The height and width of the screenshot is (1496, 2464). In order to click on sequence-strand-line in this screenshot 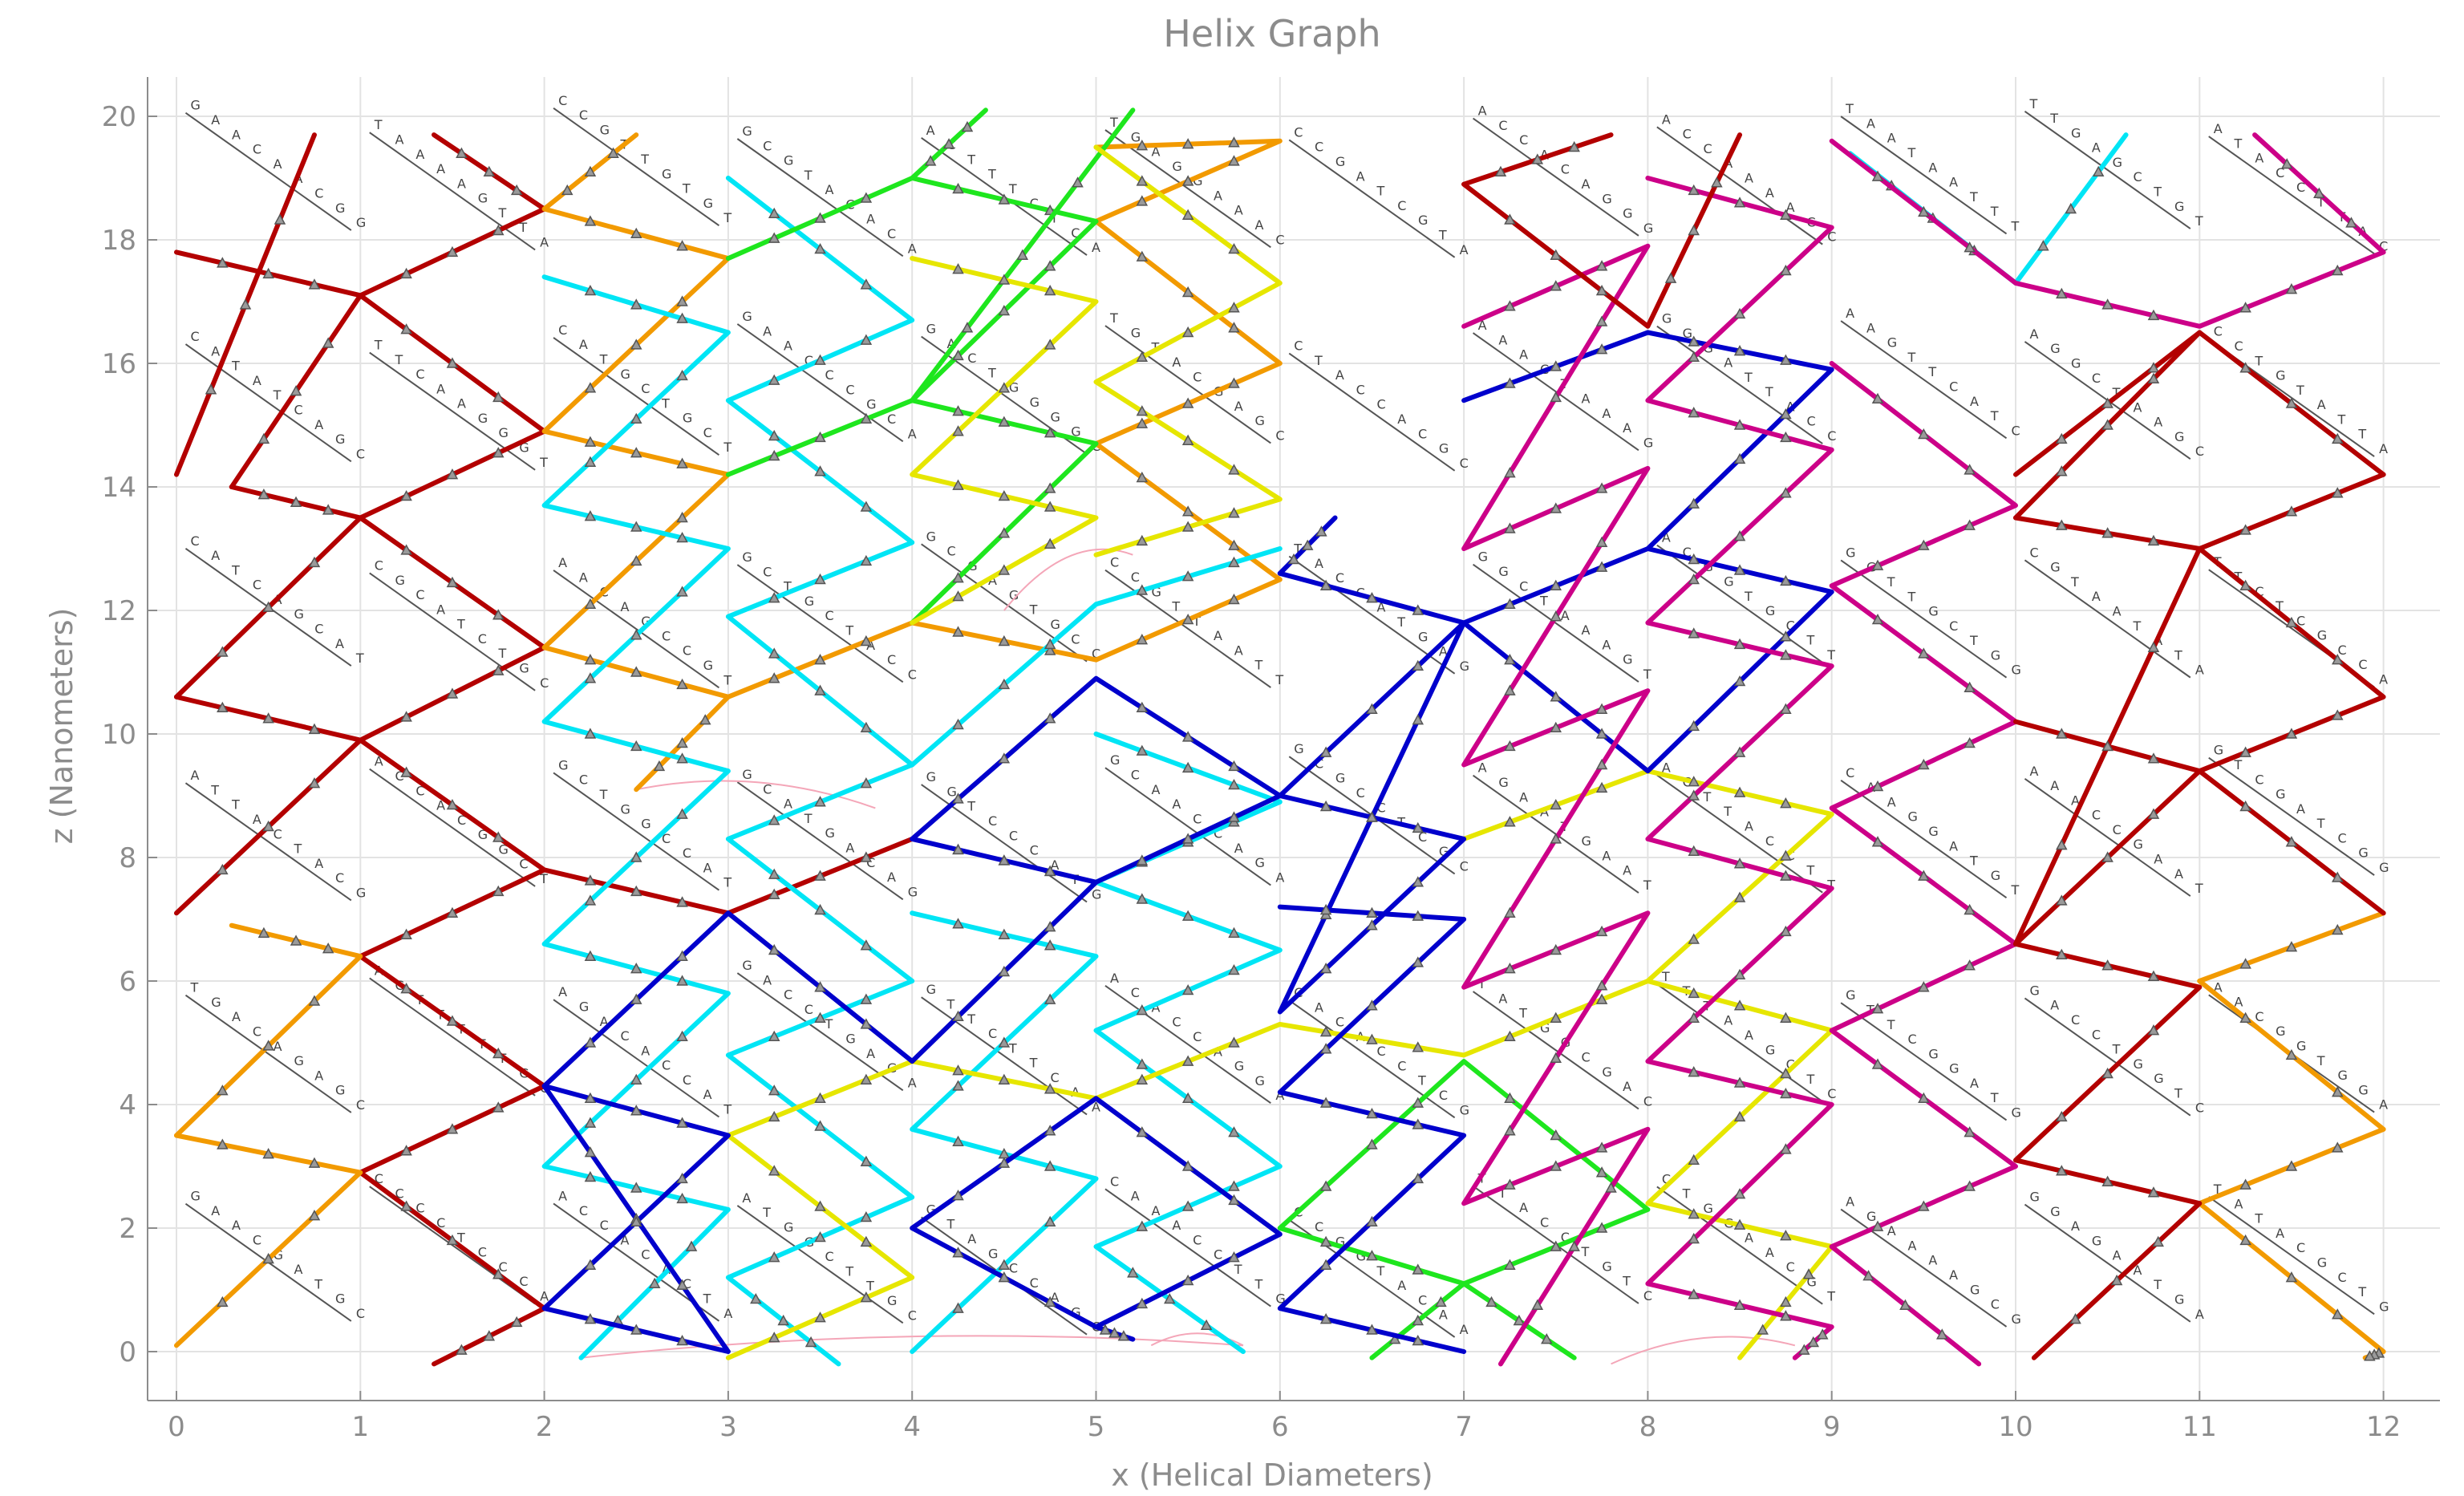, I will do `click(636, 1058)`.